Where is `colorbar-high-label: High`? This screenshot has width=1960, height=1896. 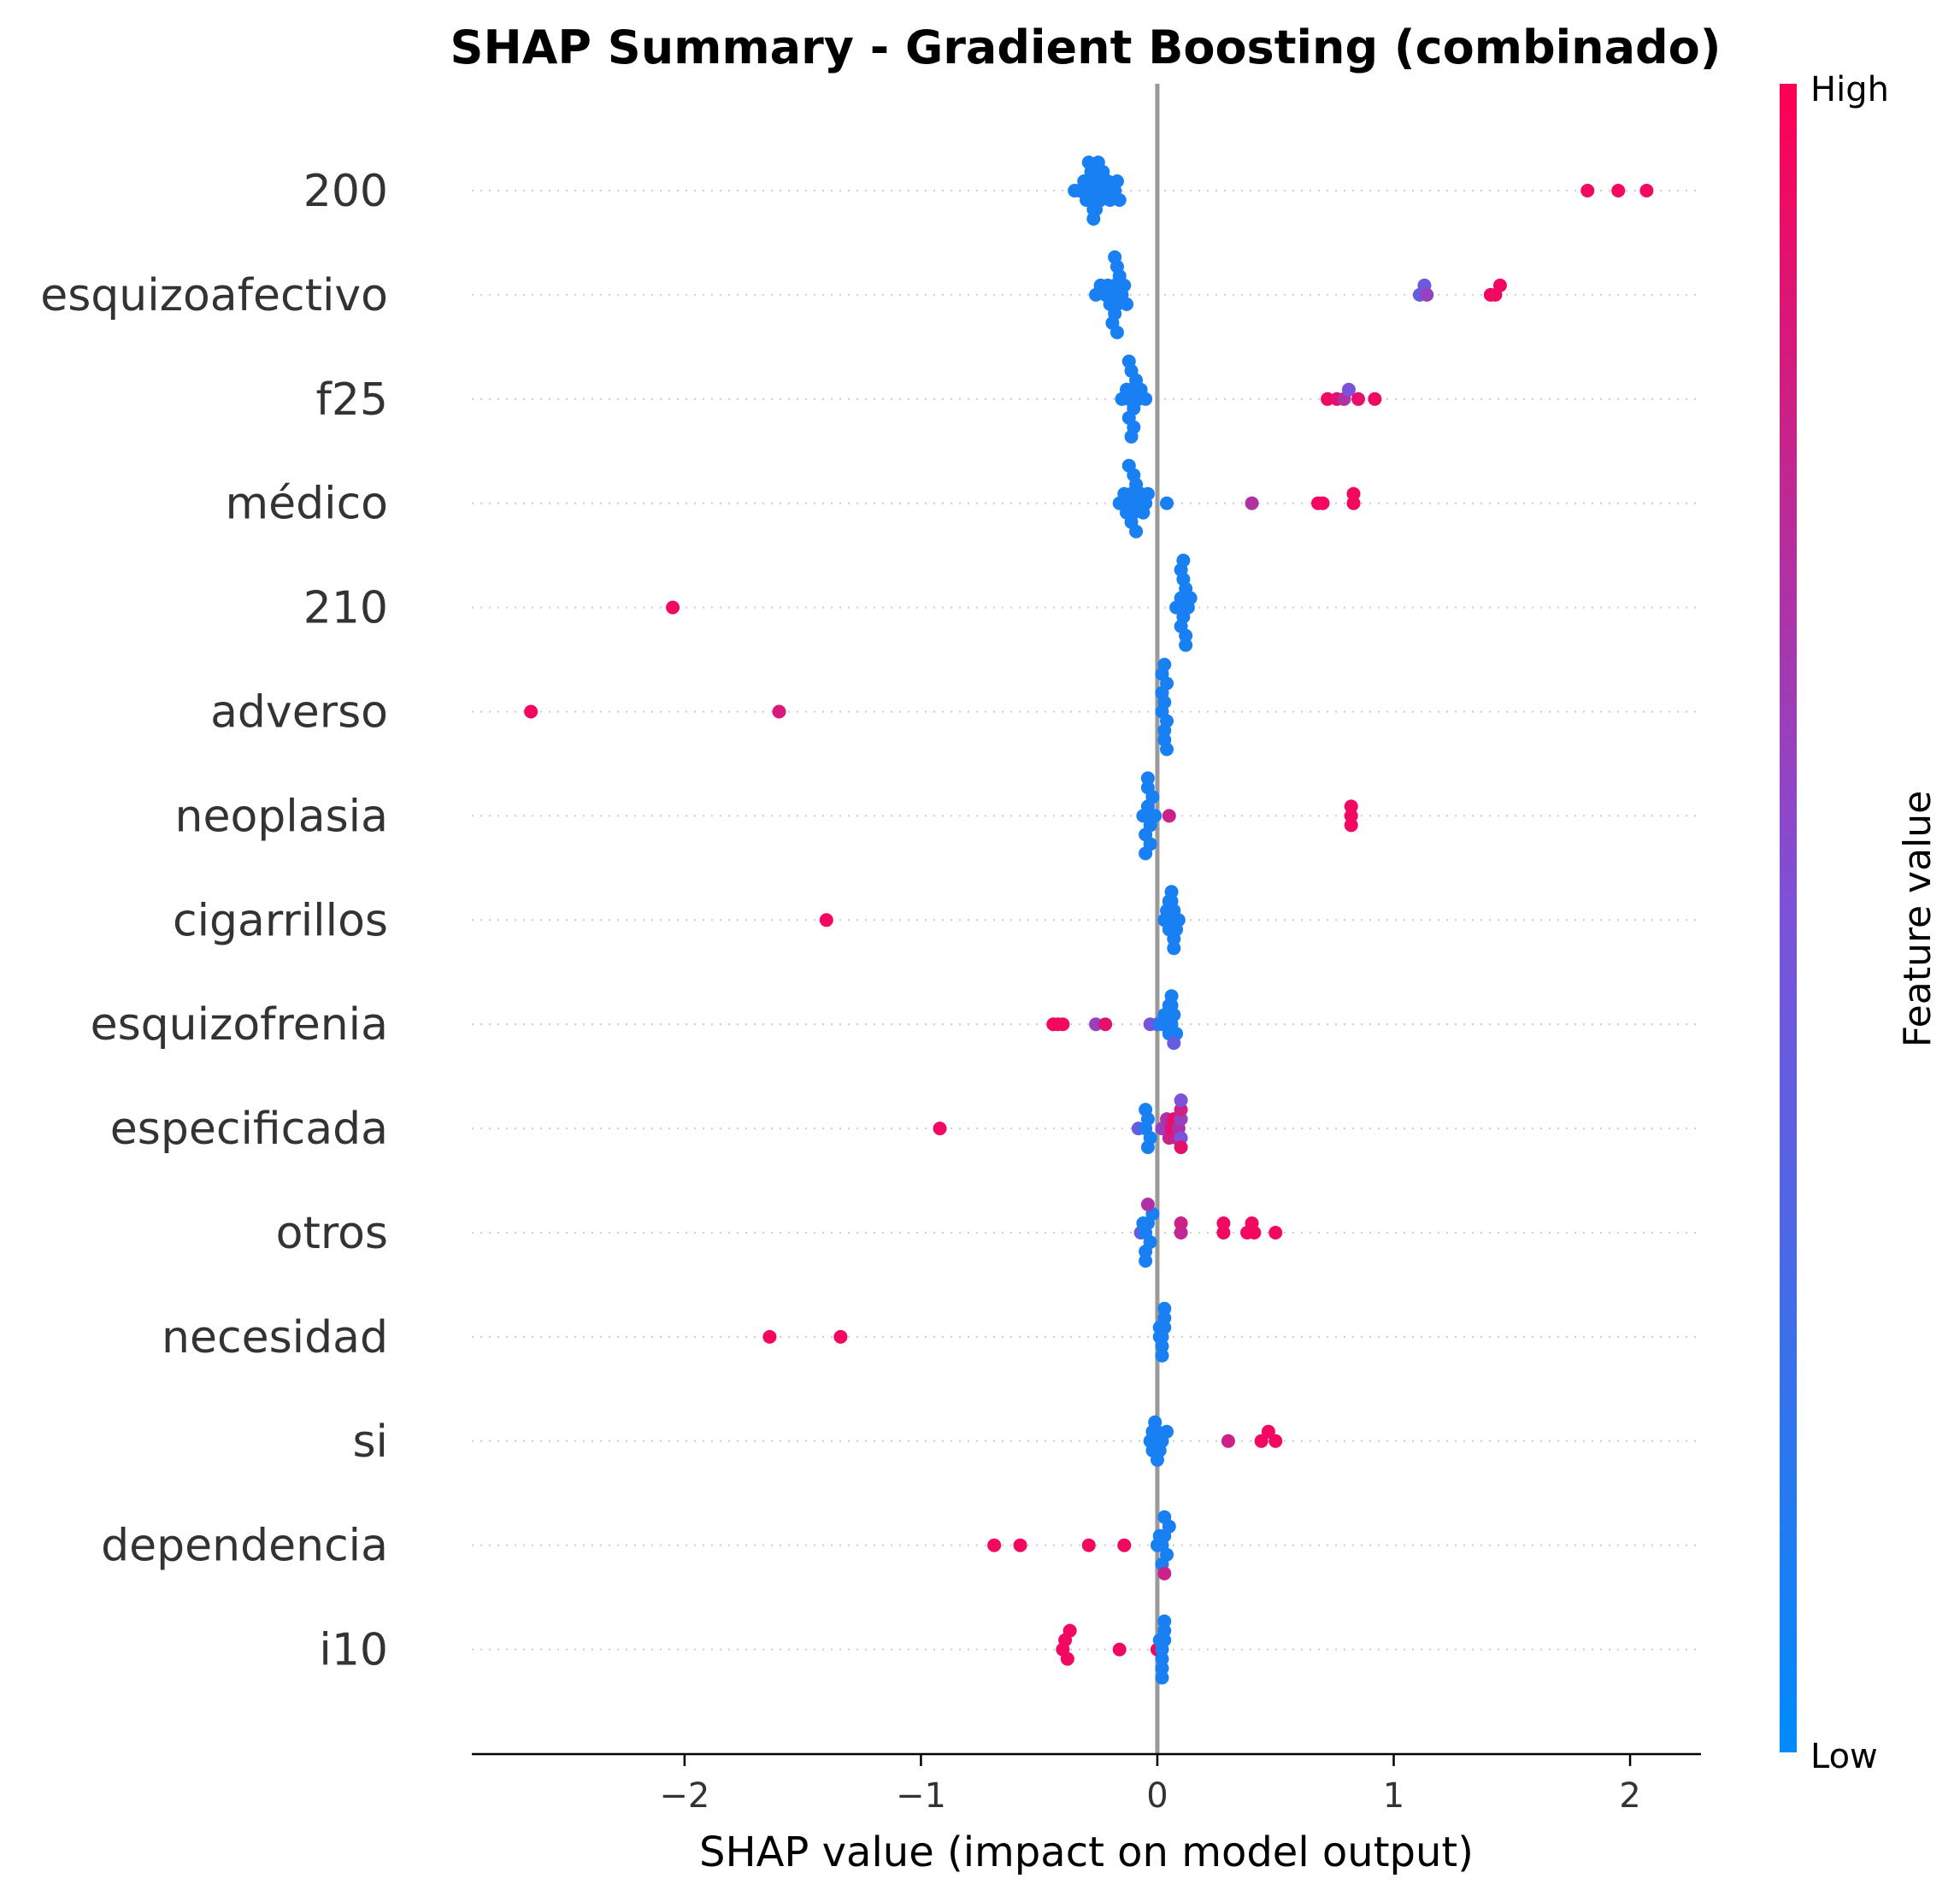 colorbar-high-label: High is located at coordinates (1850, 89).